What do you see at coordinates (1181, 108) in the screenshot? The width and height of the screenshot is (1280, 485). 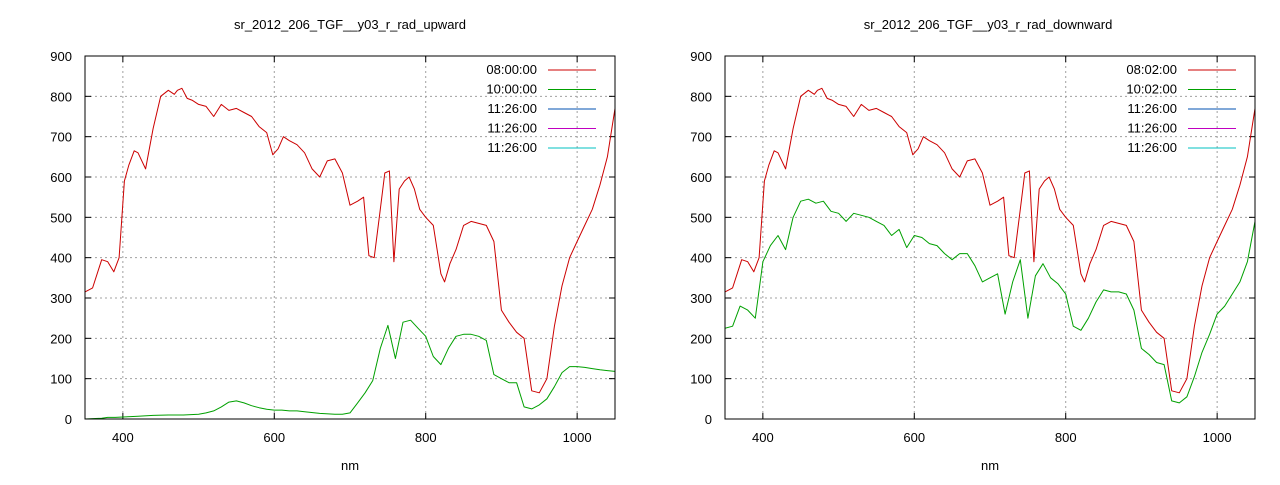 I see `legend: 08:02:00 10:02:00 11:26:00 11:26:00 11:26:00` at bounding box center [1181, 108].